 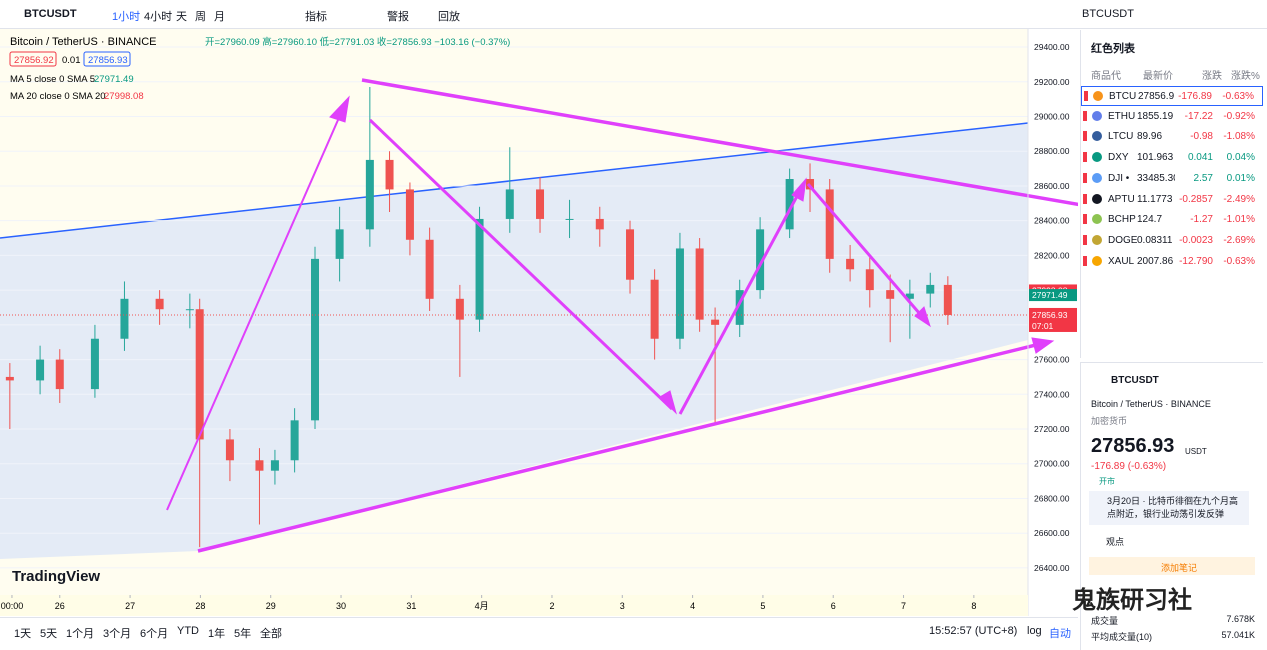 I want to click on range-button: 3个月, so click(x=117, y=634).